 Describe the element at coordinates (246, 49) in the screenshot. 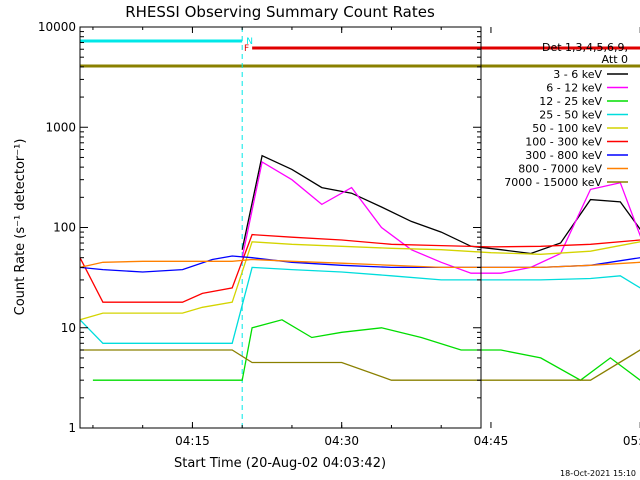

I see `flag-label-1: F` at that location.